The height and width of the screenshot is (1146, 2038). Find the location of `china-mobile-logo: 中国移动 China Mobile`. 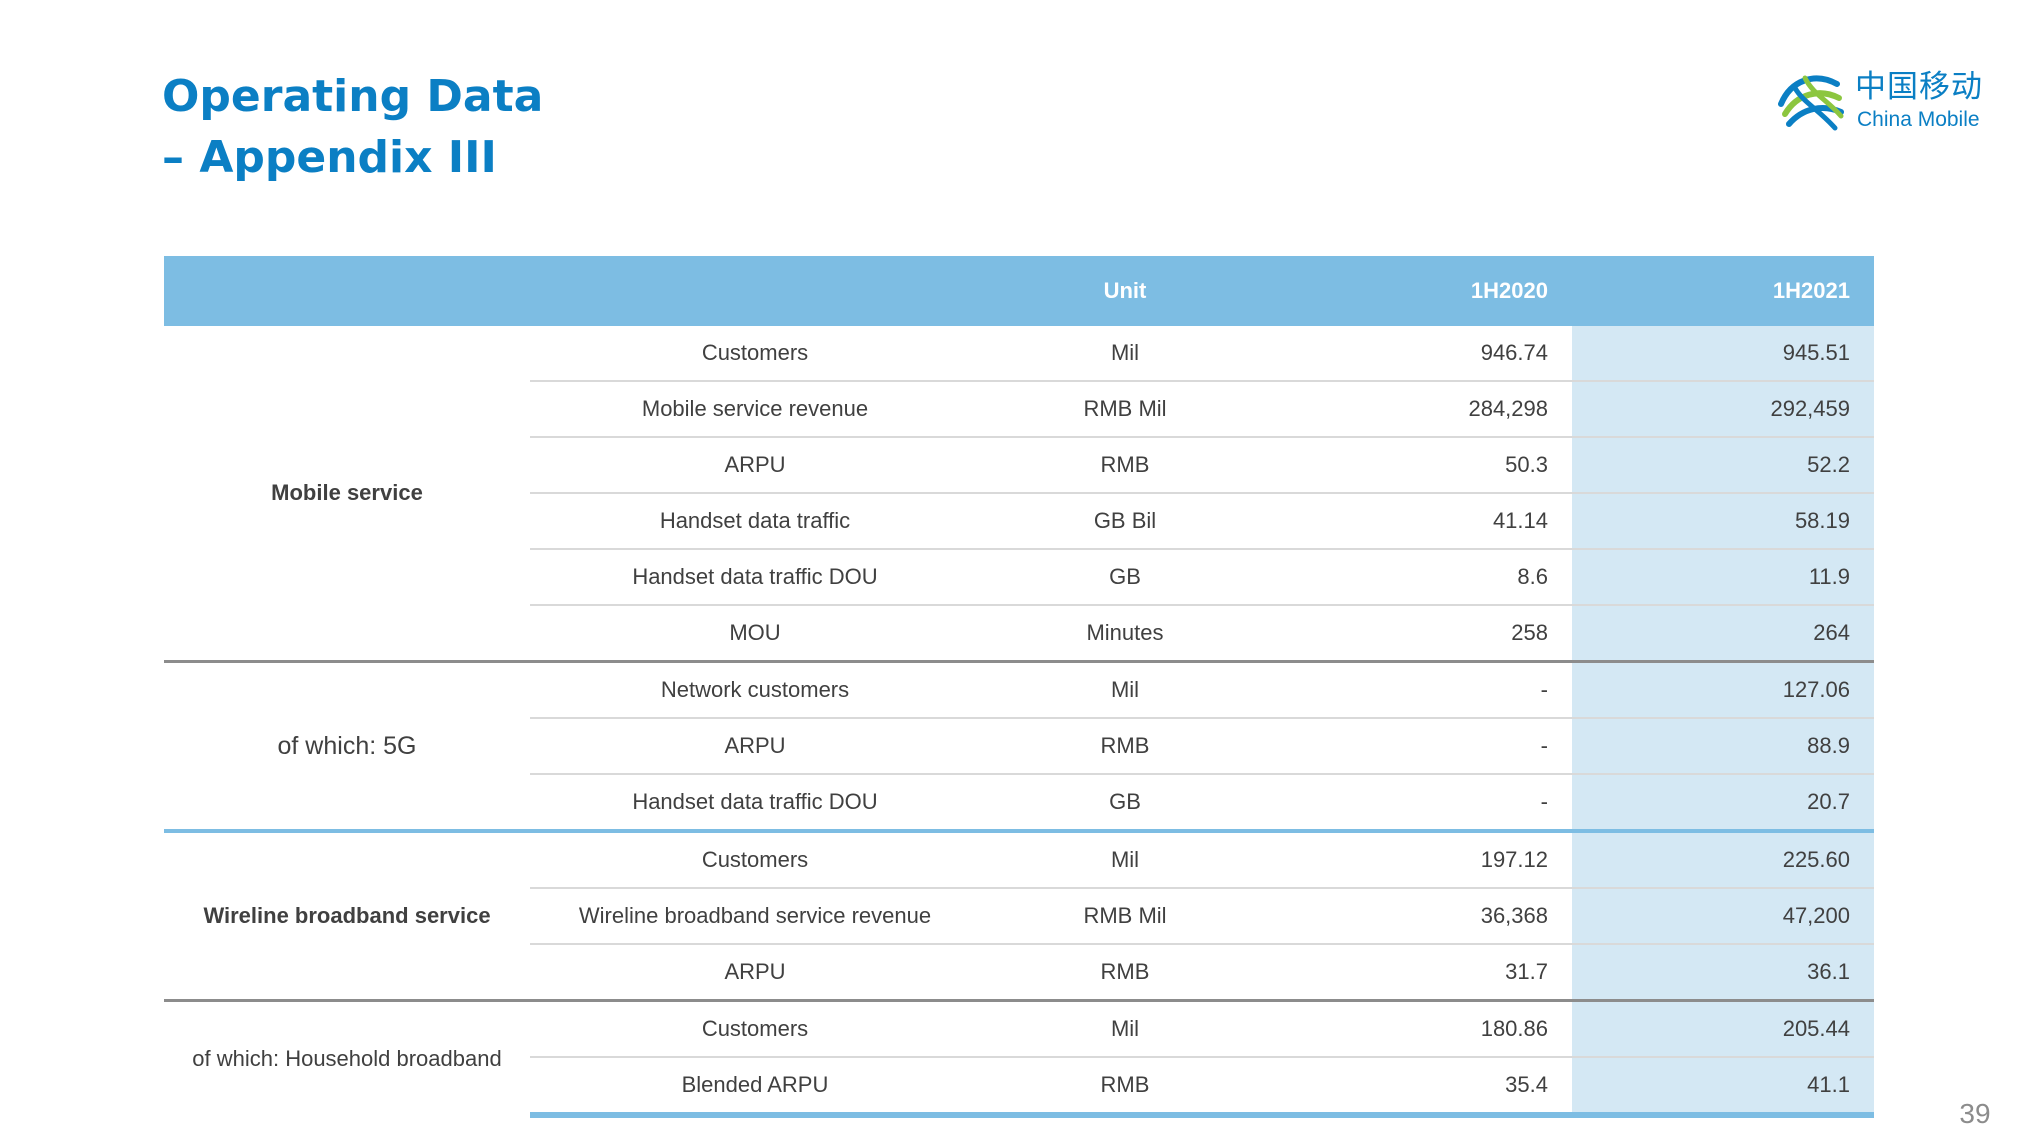

china-mobile-logo: 中国移动 China Mobile is located at coordinates (1885, 101).